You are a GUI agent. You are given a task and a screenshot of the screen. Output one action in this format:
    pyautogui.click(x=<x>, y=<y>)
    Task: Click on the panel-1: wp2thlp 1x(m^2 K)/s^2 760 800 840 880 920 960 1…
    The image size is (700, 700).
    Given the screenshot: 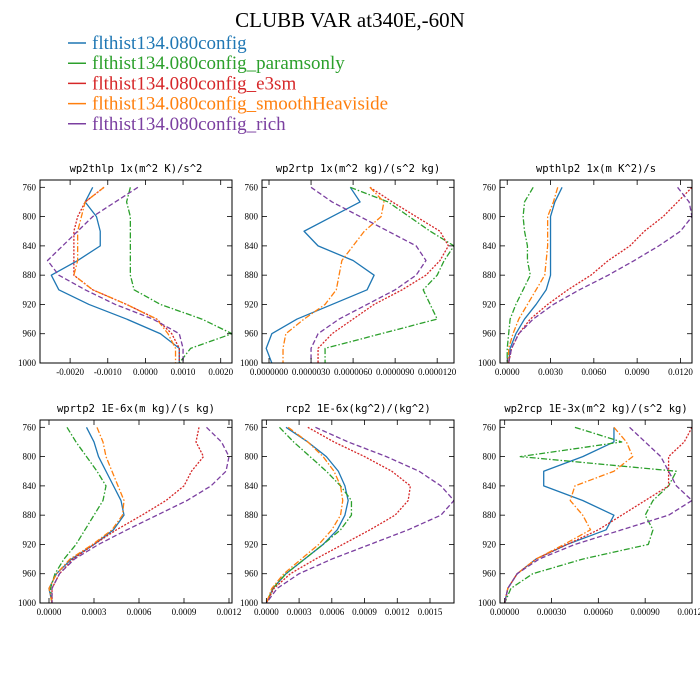 What is the action you would take?
    pyautogui.click(x=126, y=270)
    